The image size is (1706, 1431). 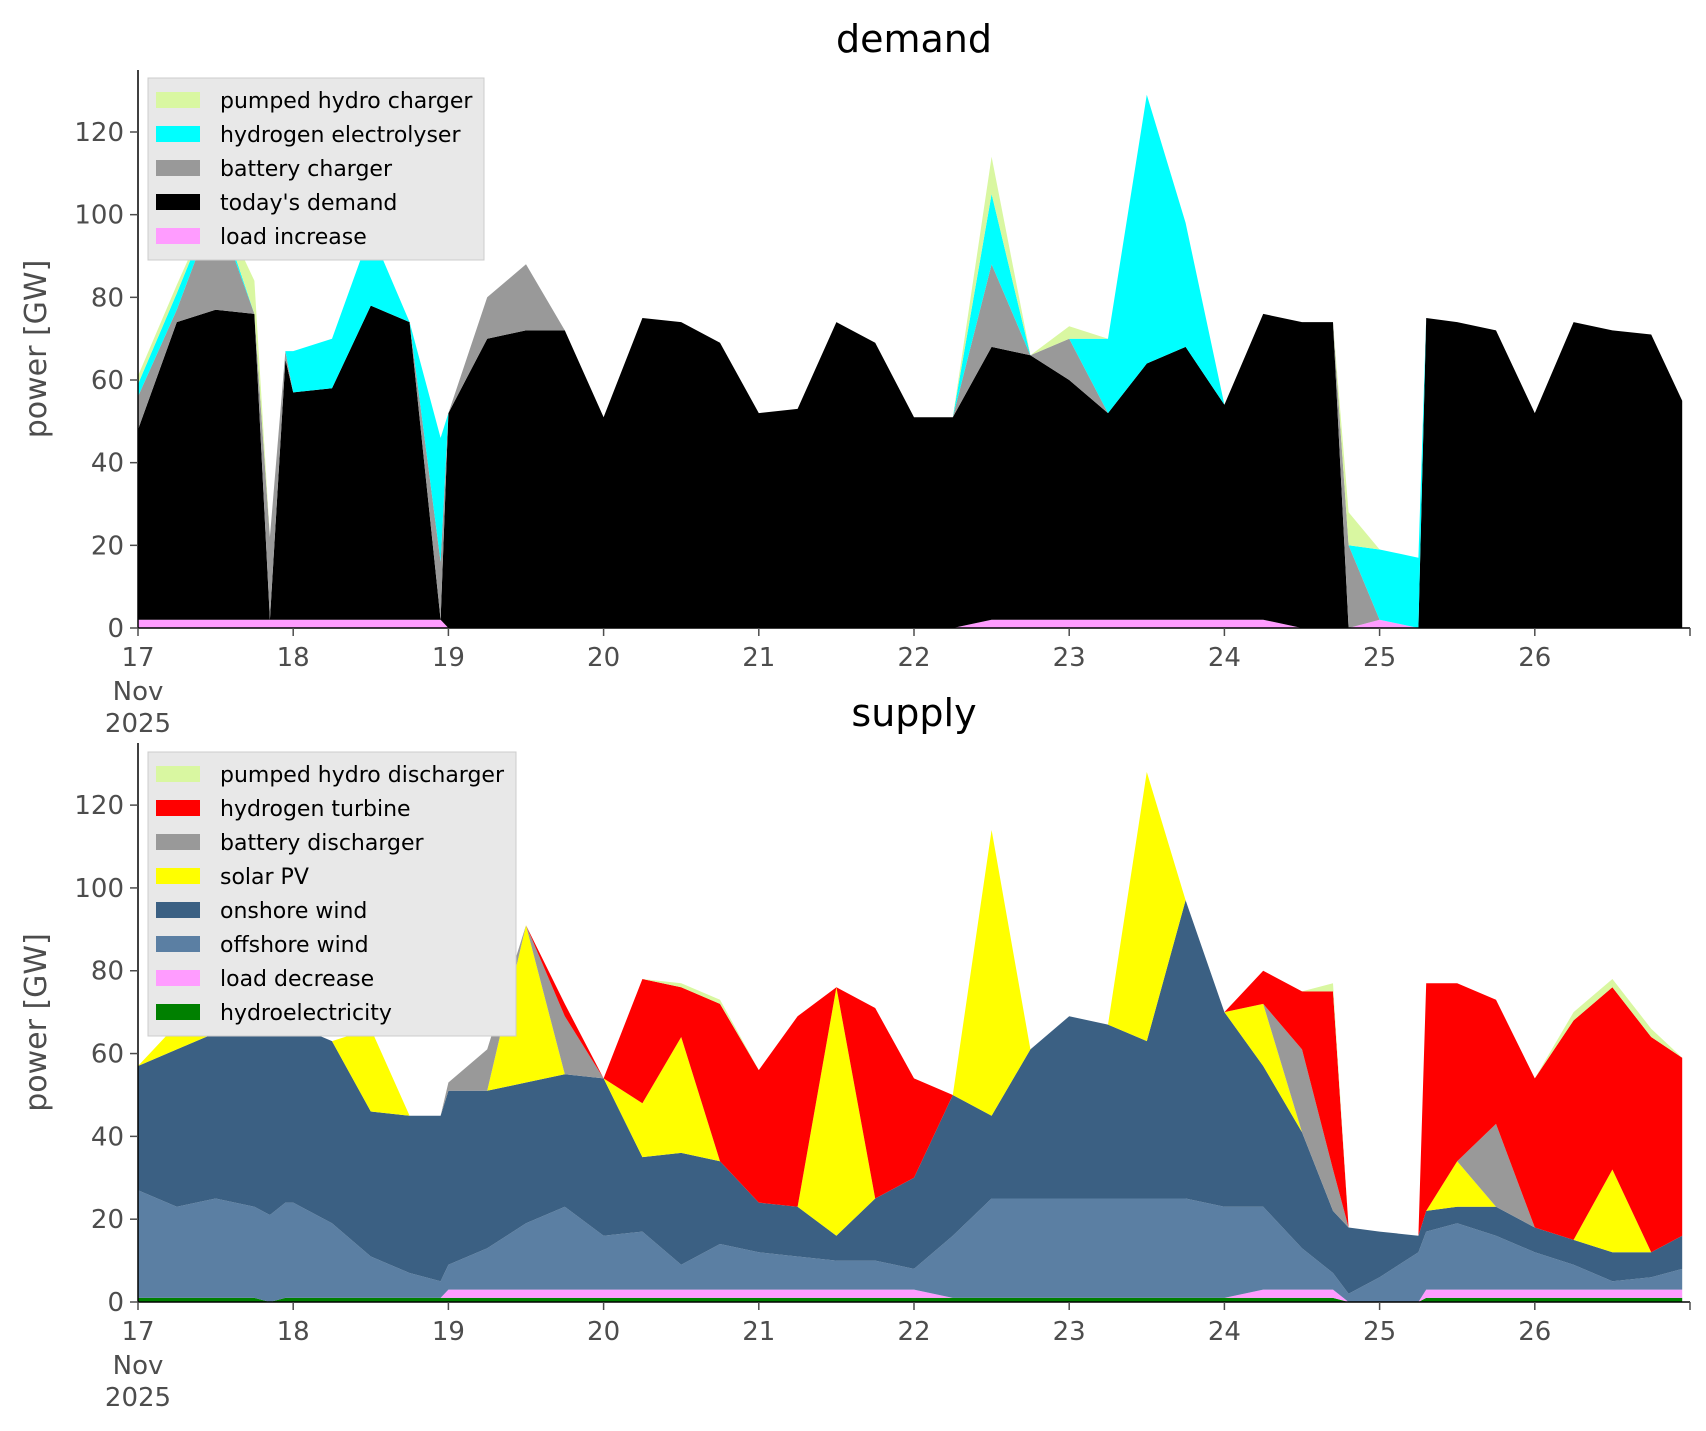 I want to click on legend-swatch-load-decrease, so click(x=178, y=978).